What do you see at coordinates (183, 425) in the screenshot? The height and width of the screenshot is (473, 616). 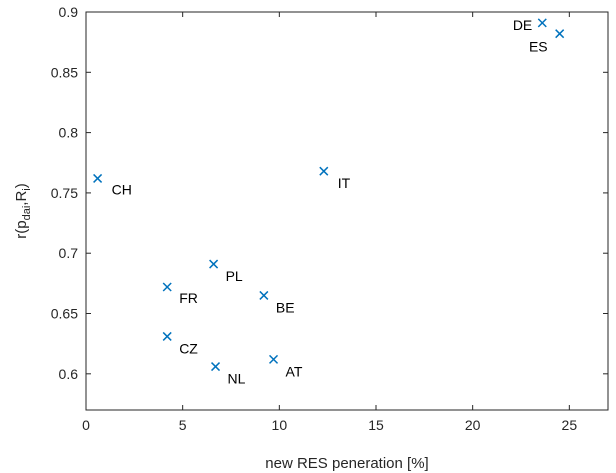 I see `x-tick-label: 5` at bounding box center [183, 425].